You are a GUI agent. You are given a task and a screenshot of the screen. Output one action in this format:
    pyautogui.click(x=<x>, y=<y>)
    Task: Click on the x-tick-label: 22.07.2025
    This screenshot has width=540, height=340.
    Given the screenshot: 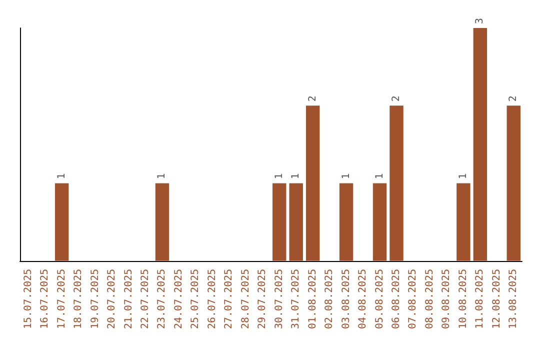 What is the action you would take?
    pyautogui.click(x=145, y=299)
    